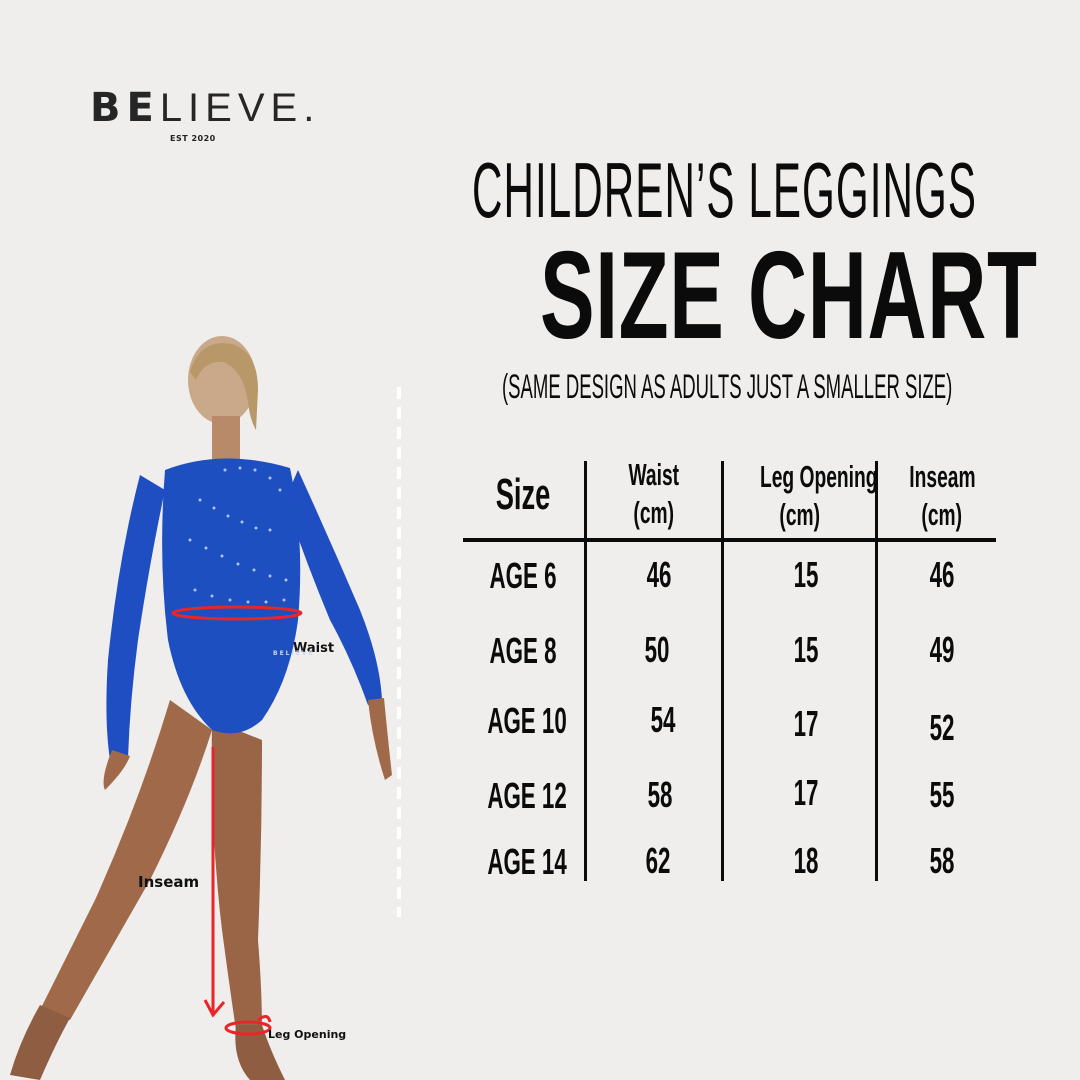 The height and width of the screenshot is (1080, 1080). I want to click on waist-measure-ring, so click(237, 613).